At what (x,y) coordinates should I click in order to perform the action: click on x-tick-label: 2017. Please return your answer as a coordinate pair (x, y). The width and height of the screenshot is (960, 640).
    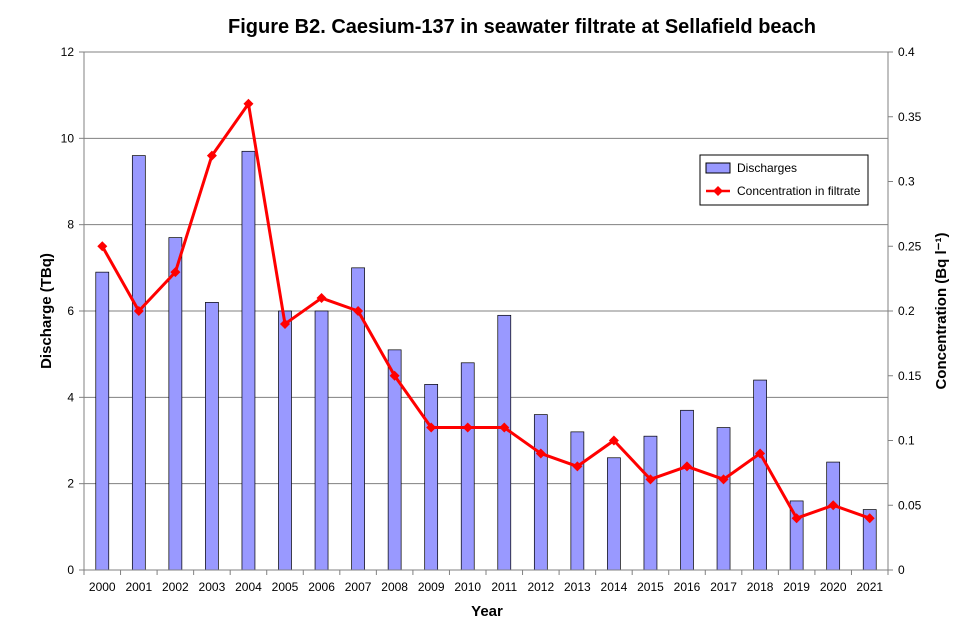
    Looking at the image, I should click on (723, 587).